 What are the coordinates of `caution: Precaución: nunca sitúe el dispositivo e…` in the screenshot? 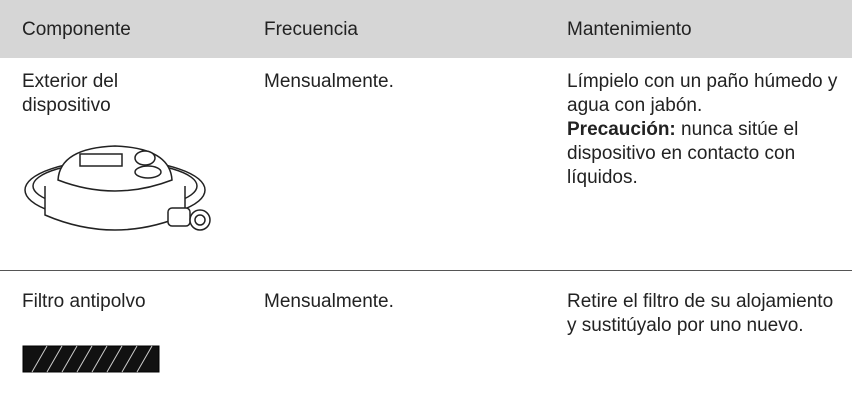 It's located at (703, 154).